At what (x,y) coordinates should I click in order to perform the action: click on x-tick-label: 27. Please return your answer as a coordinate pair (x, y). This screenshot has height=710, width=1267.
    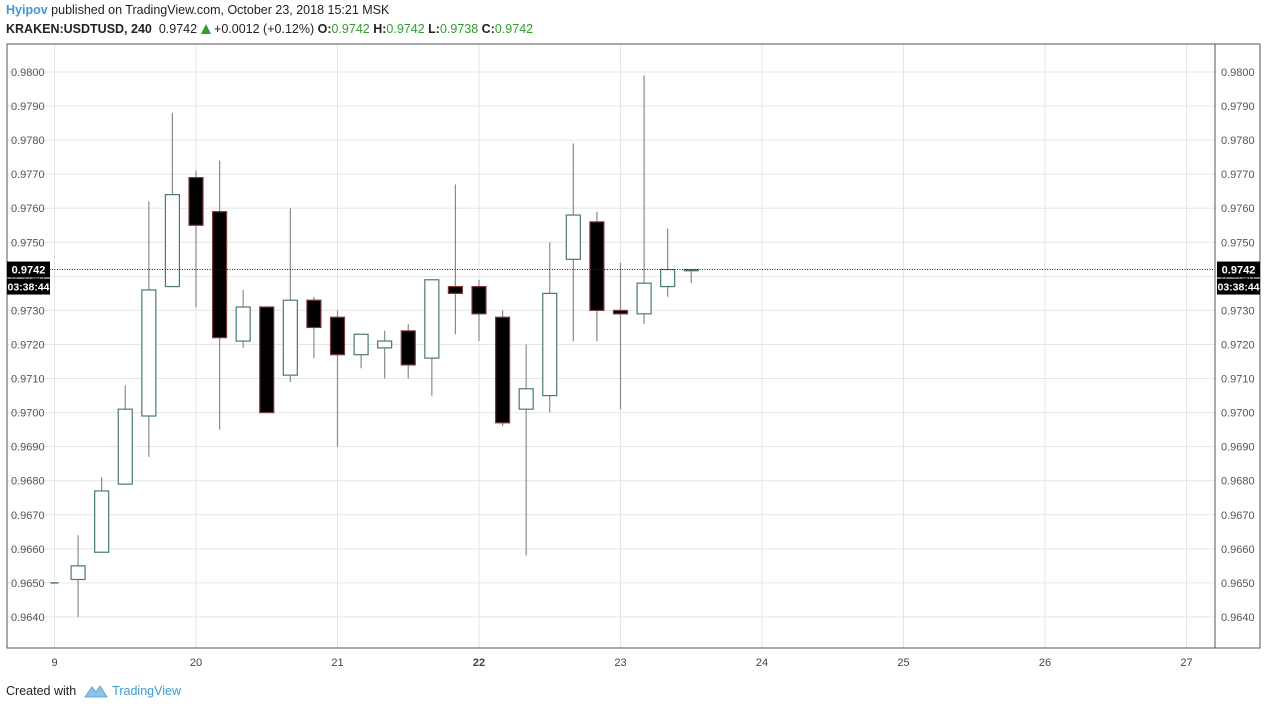
    Looking at the image, I should click on (1186, 663).